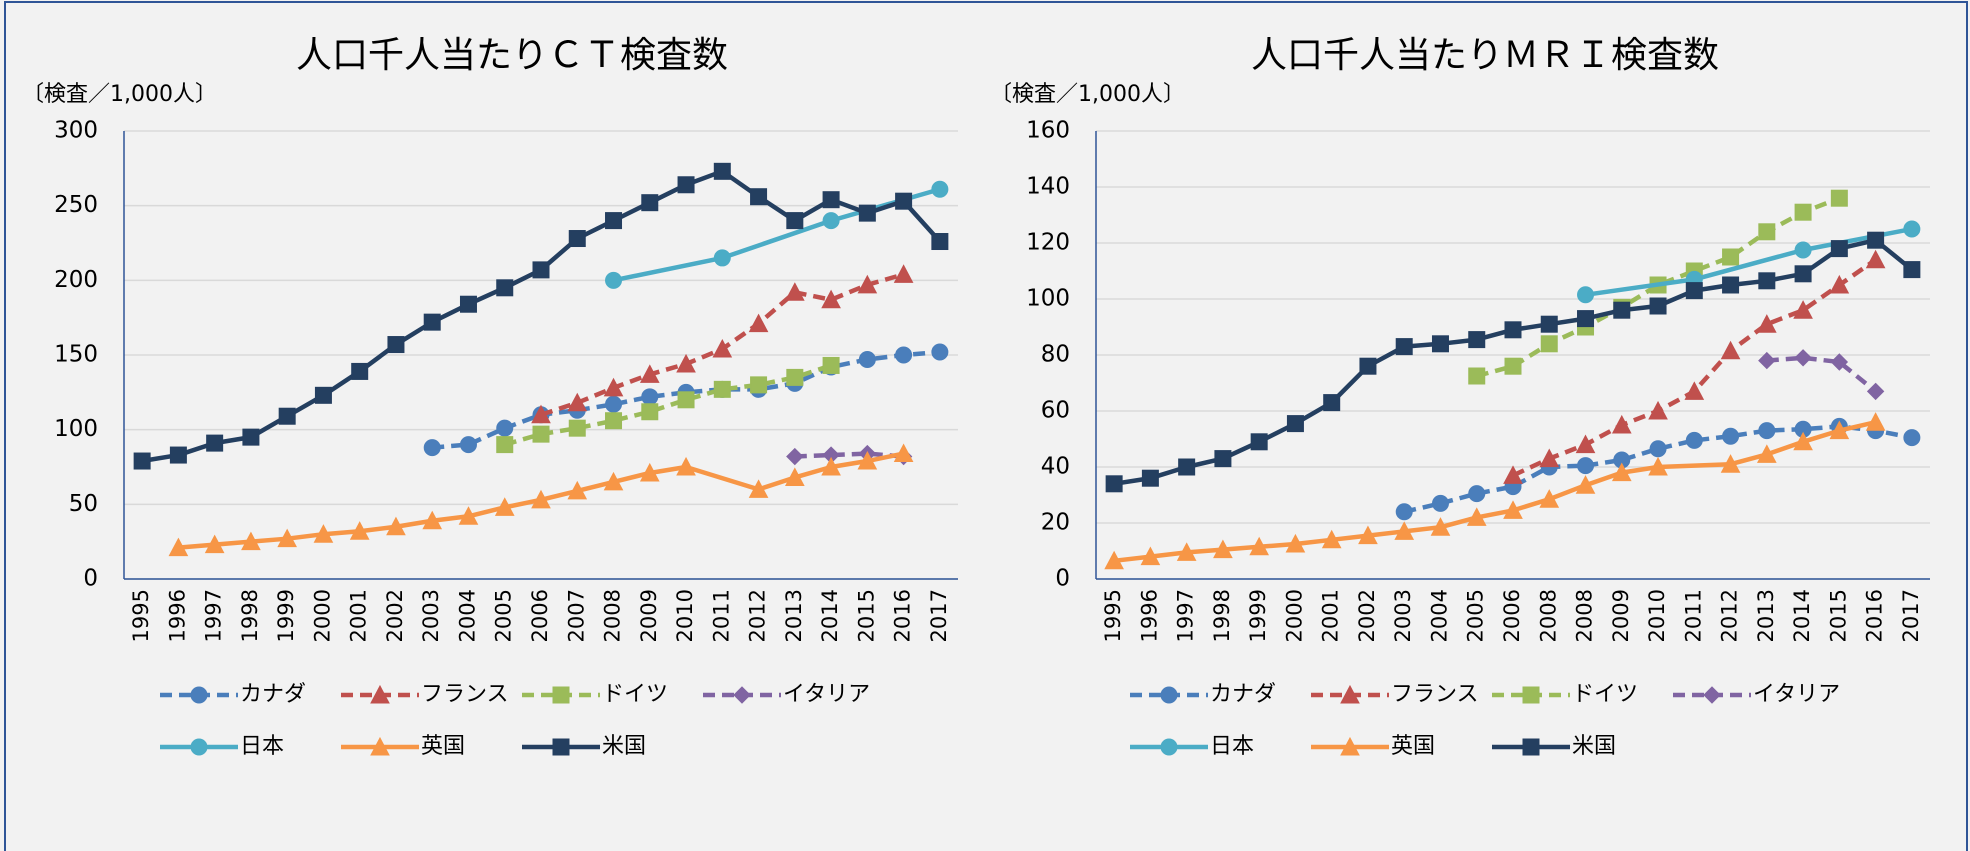 Image resolution: width=1970 pixels, height=851 pixels. I want to click on x-tick-label: 1999, so click(1258, 615).